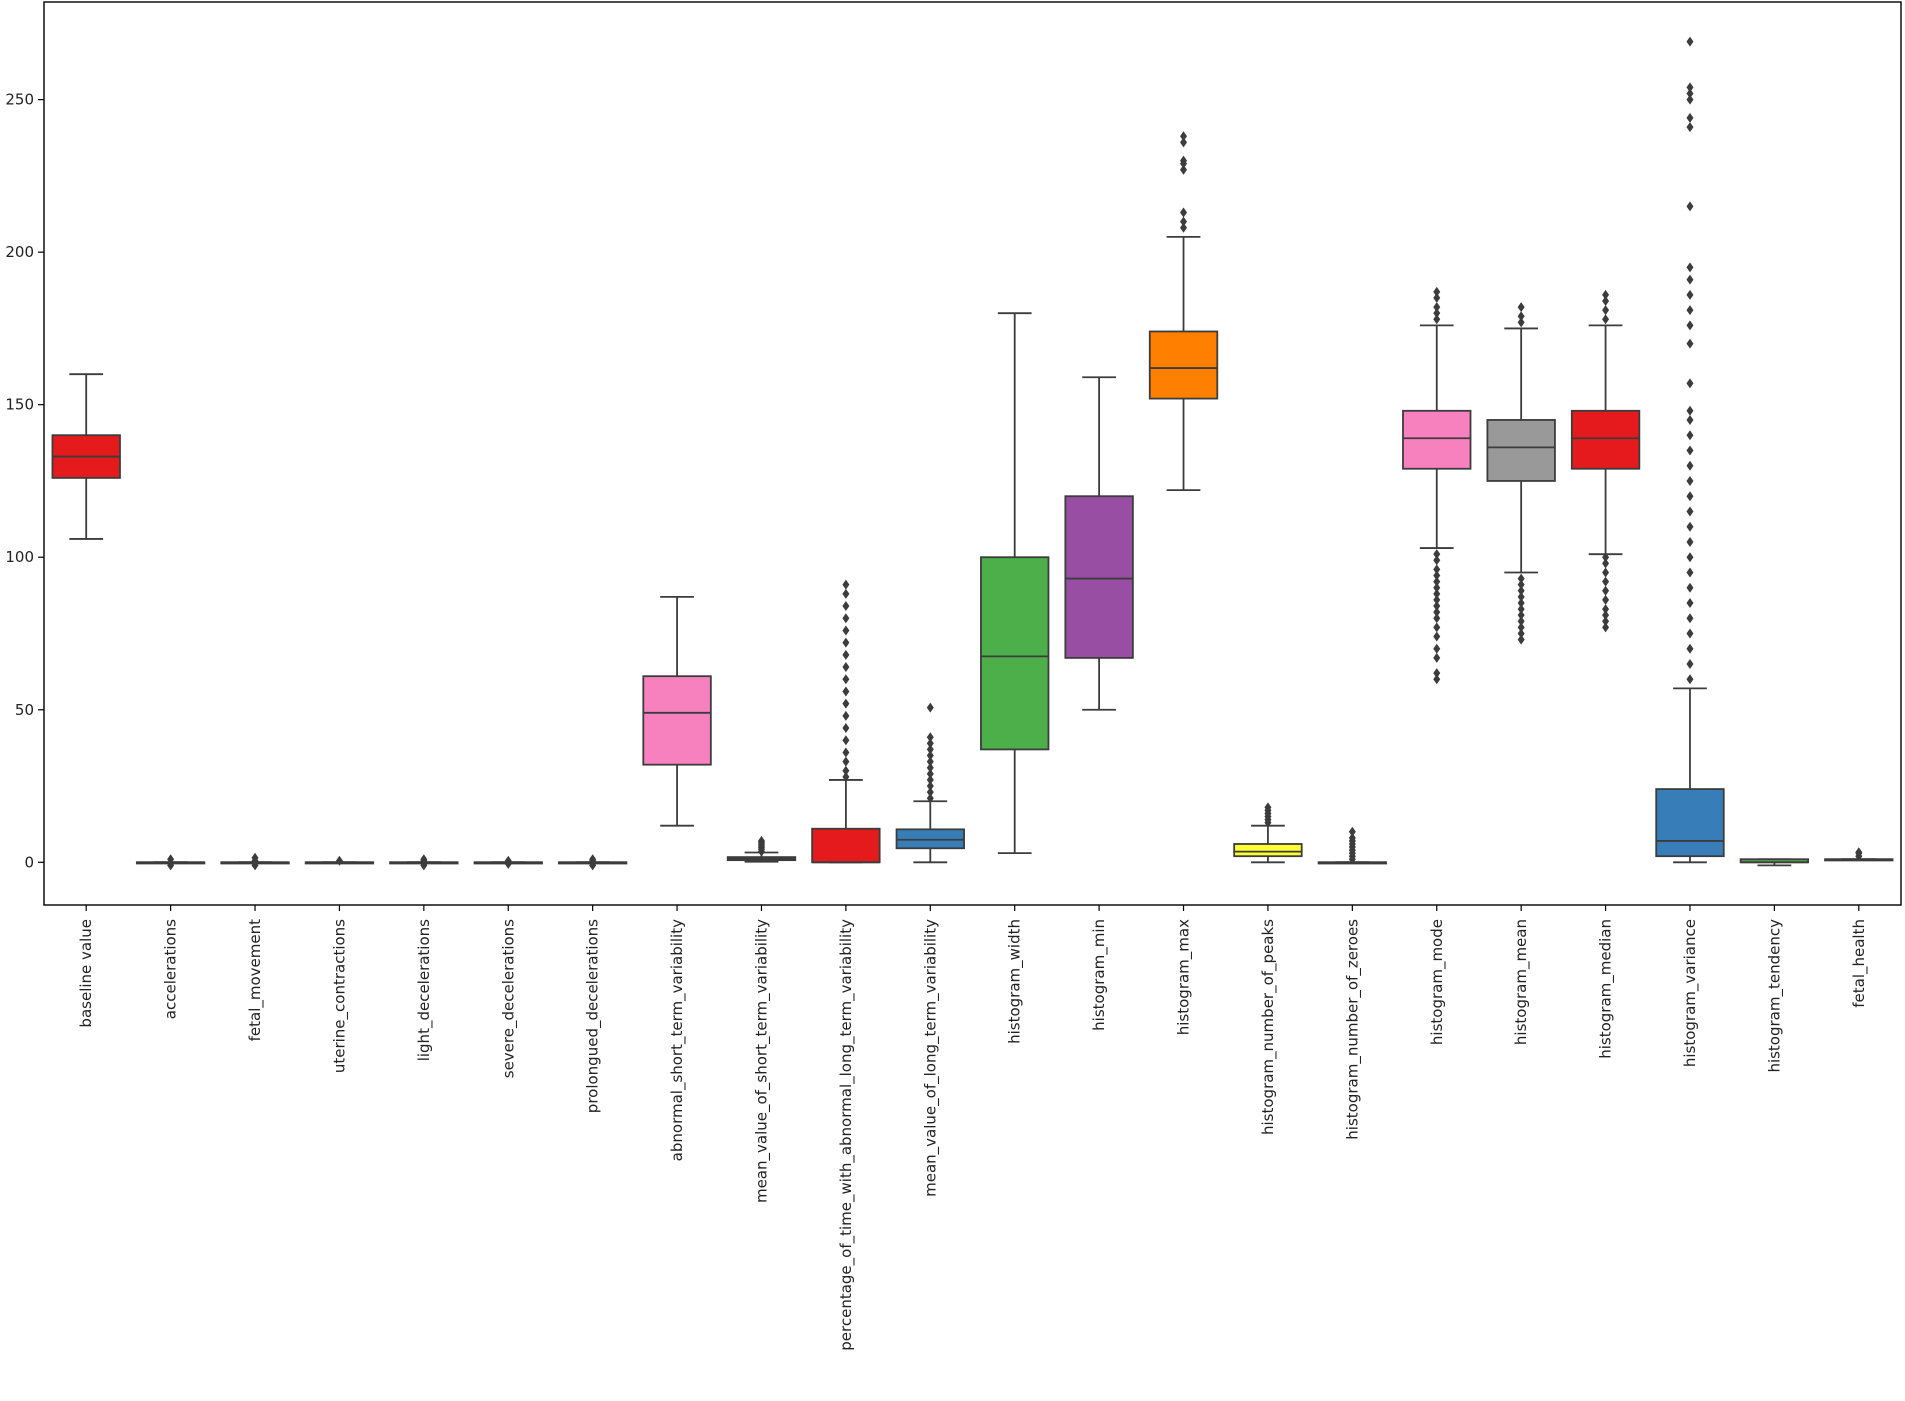  I want to click on x-tick-label: fetal_health, so click(1859, 963).